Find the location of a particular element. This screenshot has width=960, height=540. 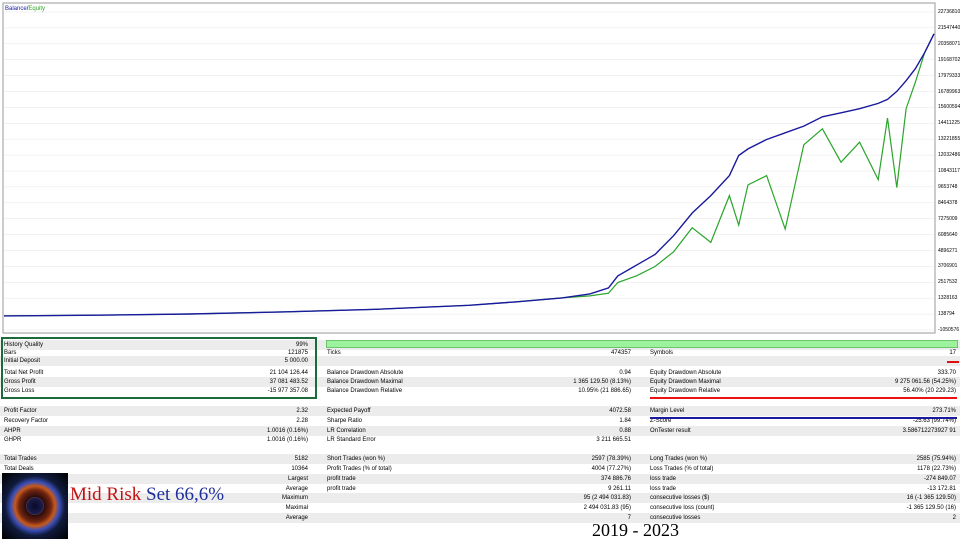

y-tick-label: 16789963 is located at coordinates (949, 91).